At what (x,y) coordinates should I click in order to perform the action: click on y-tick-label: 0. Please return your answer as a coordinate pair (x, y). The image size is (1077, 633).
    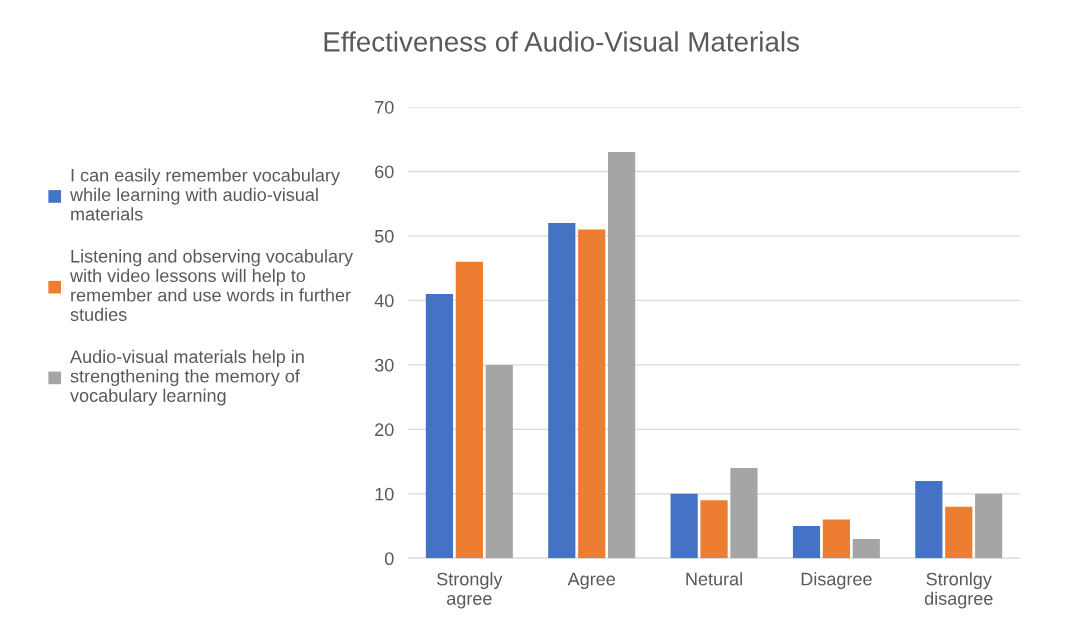
    Looking at the image, I should click on (389, 559).